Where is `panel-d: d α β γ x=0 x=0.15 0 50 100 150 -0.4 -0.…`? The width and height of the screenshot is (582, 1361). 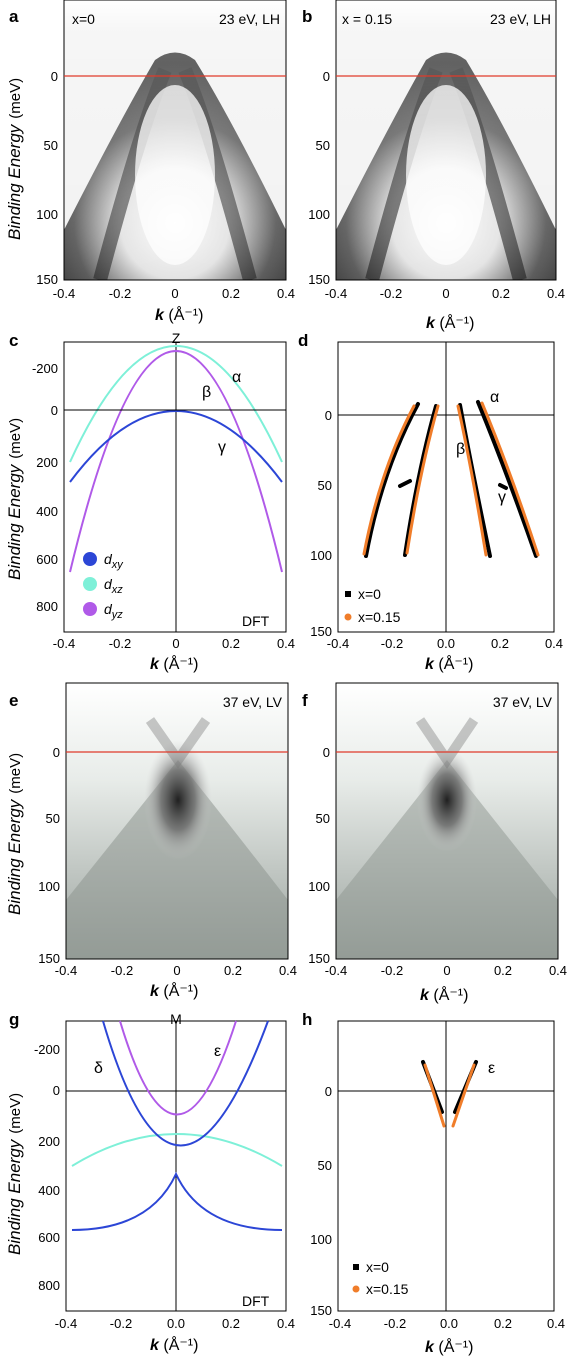 panel-d: d α β γ x=0 x=0.15 0 50 100 150 -0.4 -0.… is located at coordinates (430, 502).